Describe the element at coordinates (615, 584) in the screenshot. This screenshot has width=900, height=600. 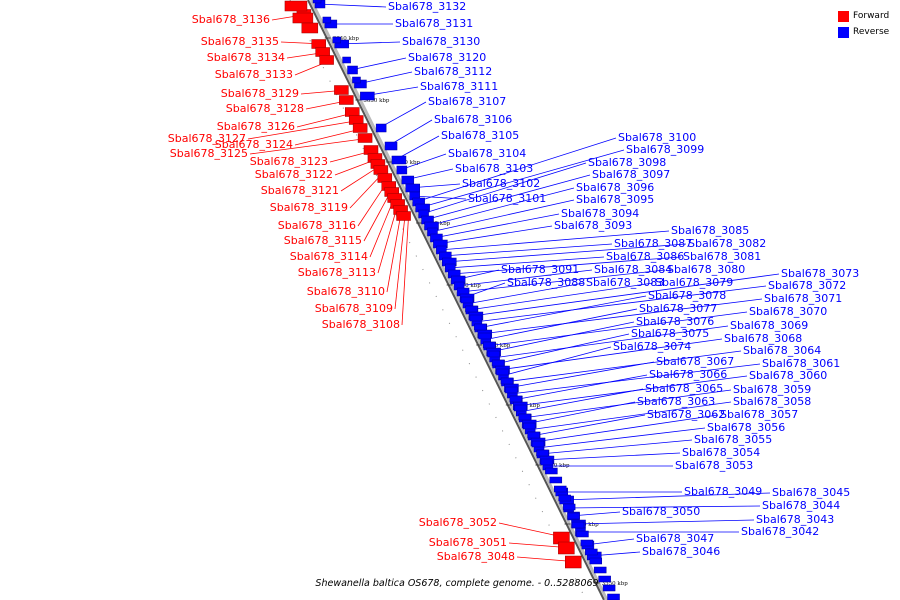
I see `tick-label: 3550 kbp` at that location.